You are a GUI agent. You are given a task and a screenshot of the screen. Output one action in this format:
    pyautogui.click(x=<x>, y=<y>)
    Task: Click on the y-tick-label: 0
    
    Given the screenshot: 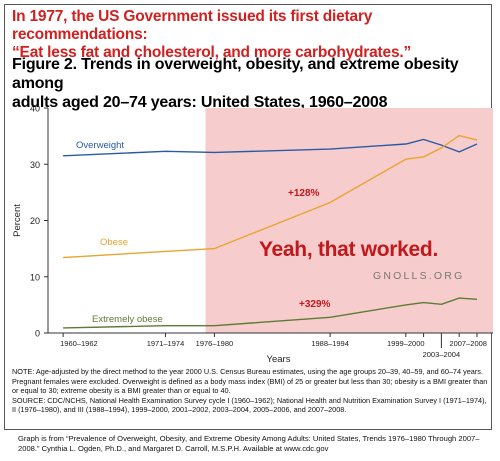 What is the action you would take?
    pyautogui.click(x=37, y=334)
    